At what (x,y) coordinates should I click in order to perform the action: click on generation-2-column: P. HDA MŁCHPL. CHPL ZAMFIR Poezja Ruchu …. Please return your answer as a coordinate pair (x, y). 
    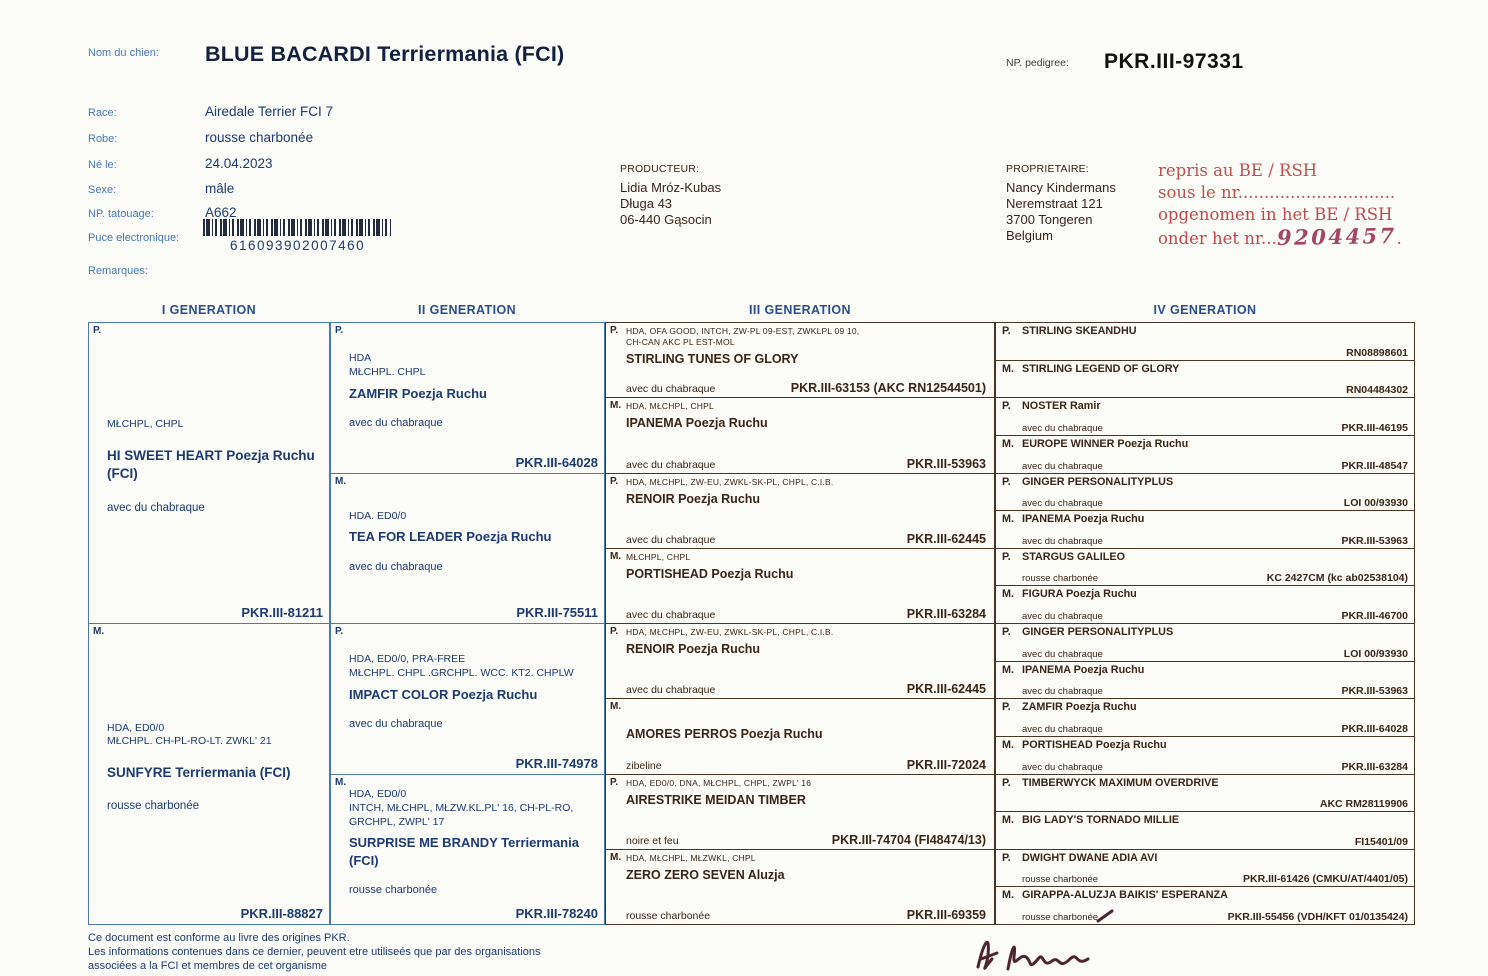
    Looking at the image, I should click on (467, 623).